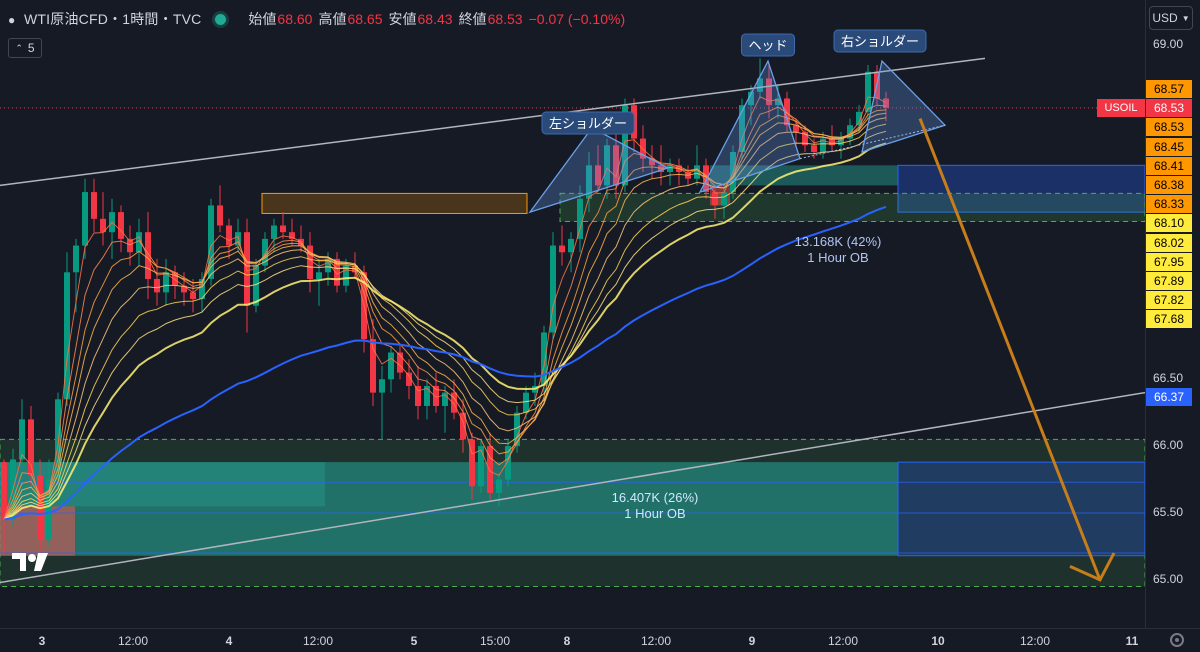  Describe the element at coordinates (600, 640) in the screenshot. I see `time-axis` at that location.